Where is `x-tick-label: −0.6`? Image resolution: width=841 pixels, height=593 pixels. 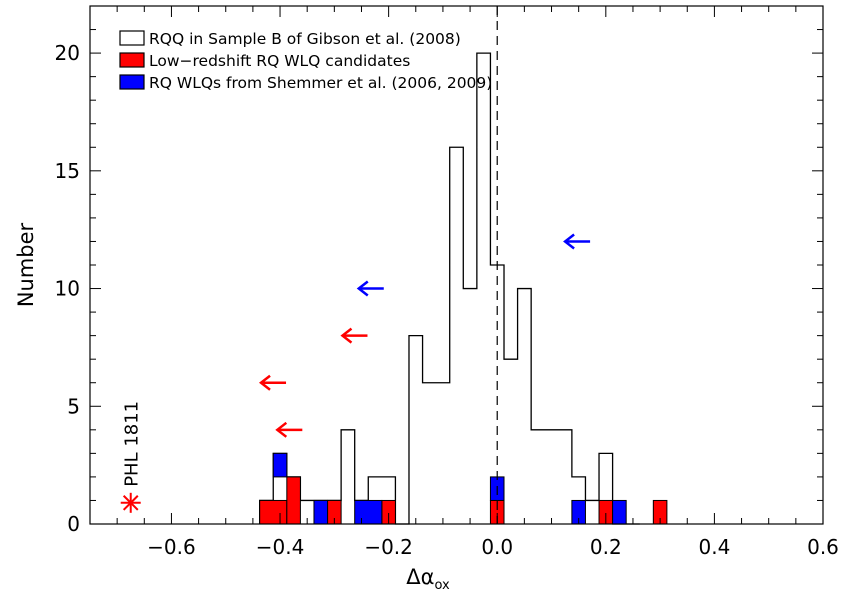
x-tick-label: −0.6 is located at coordinates (171, 547).